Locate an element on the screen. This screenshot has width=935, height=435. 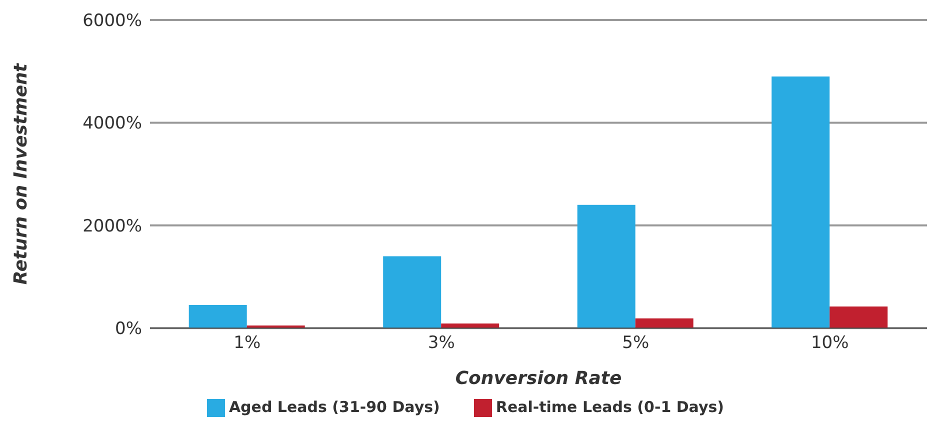
y-tick-label: 4000% is located at coordinates (112, 124).